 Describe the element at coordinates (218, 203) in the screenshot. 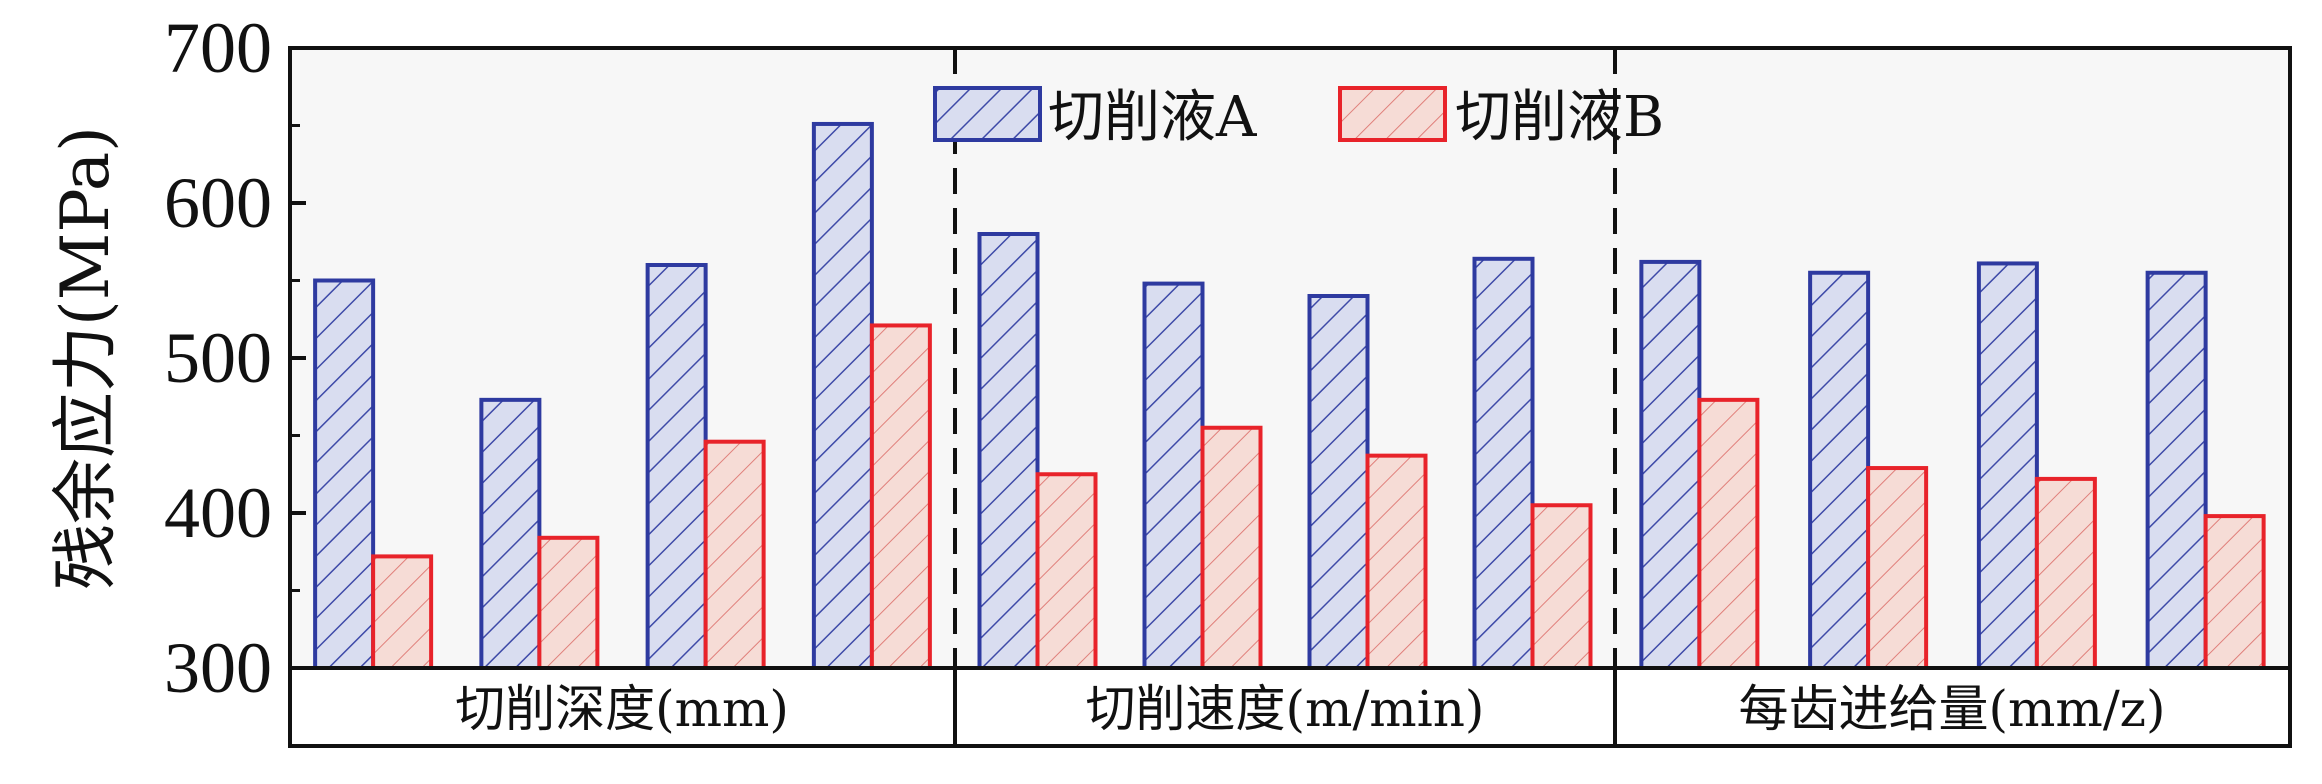

I see `y-tick-label: 600` at that location.